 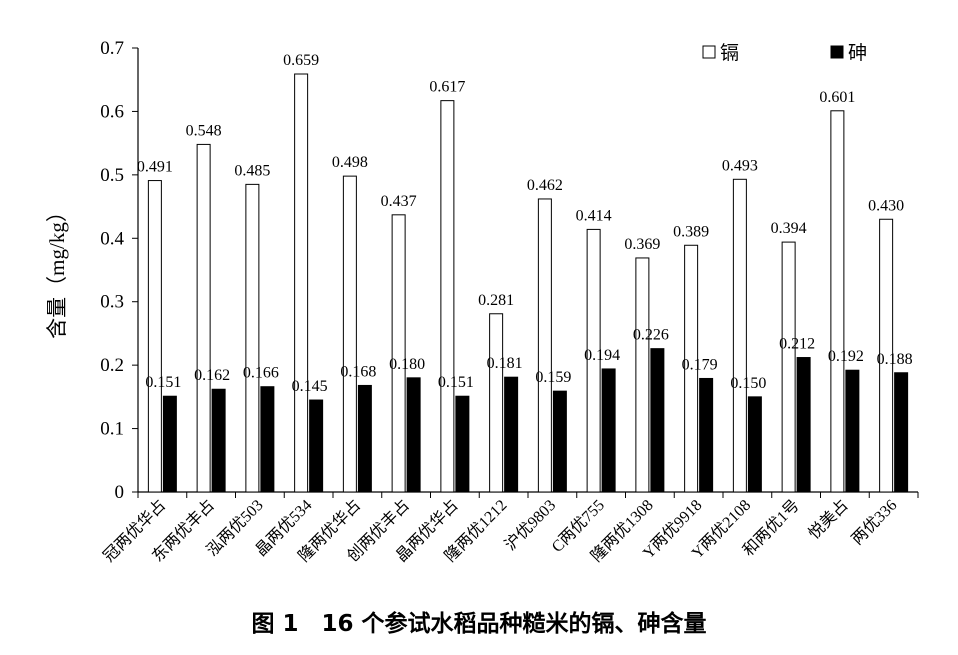 What do you see at coordinates (553, 377) in the screenshot?
I see `data-label-arsenic: 0.159` at bounding box center [553, 377].